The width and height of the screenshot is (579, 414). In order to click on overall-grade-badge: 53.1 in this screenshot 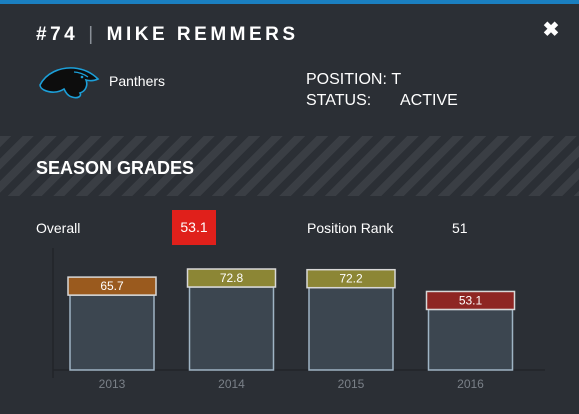, I will do `click(194, 227)`.